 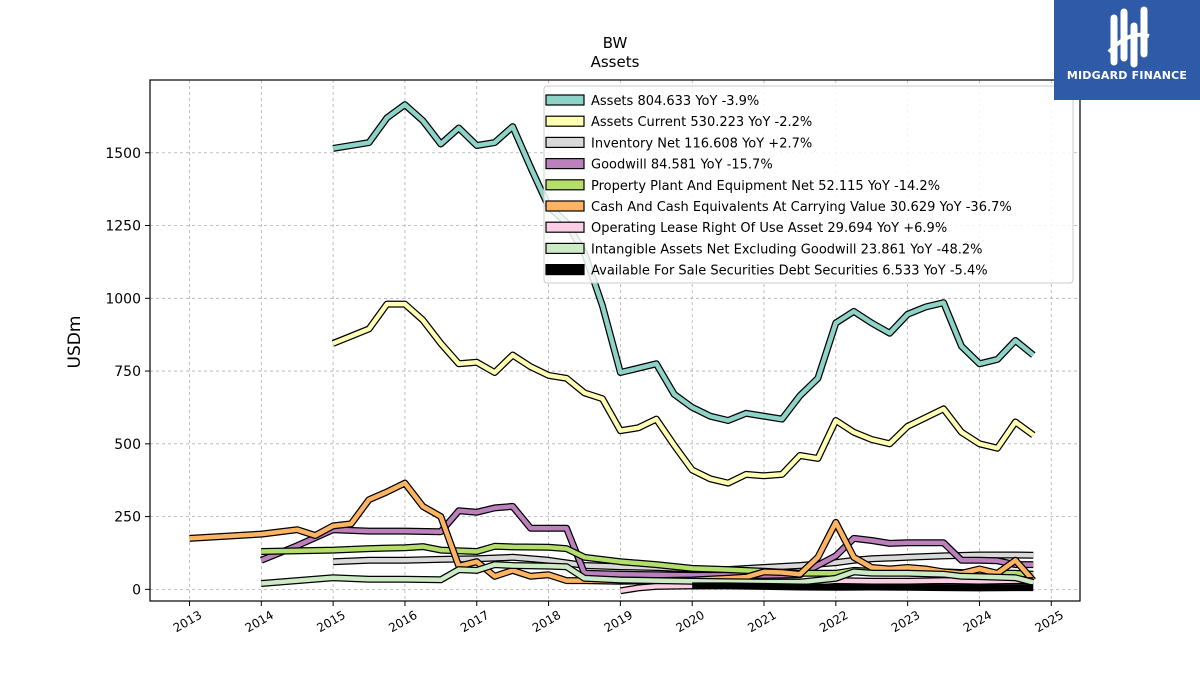 What do you see at coordinates (833, 621) in the screenshot?
I see `x-tick-label: 2022` at bounding box center [833, 621].